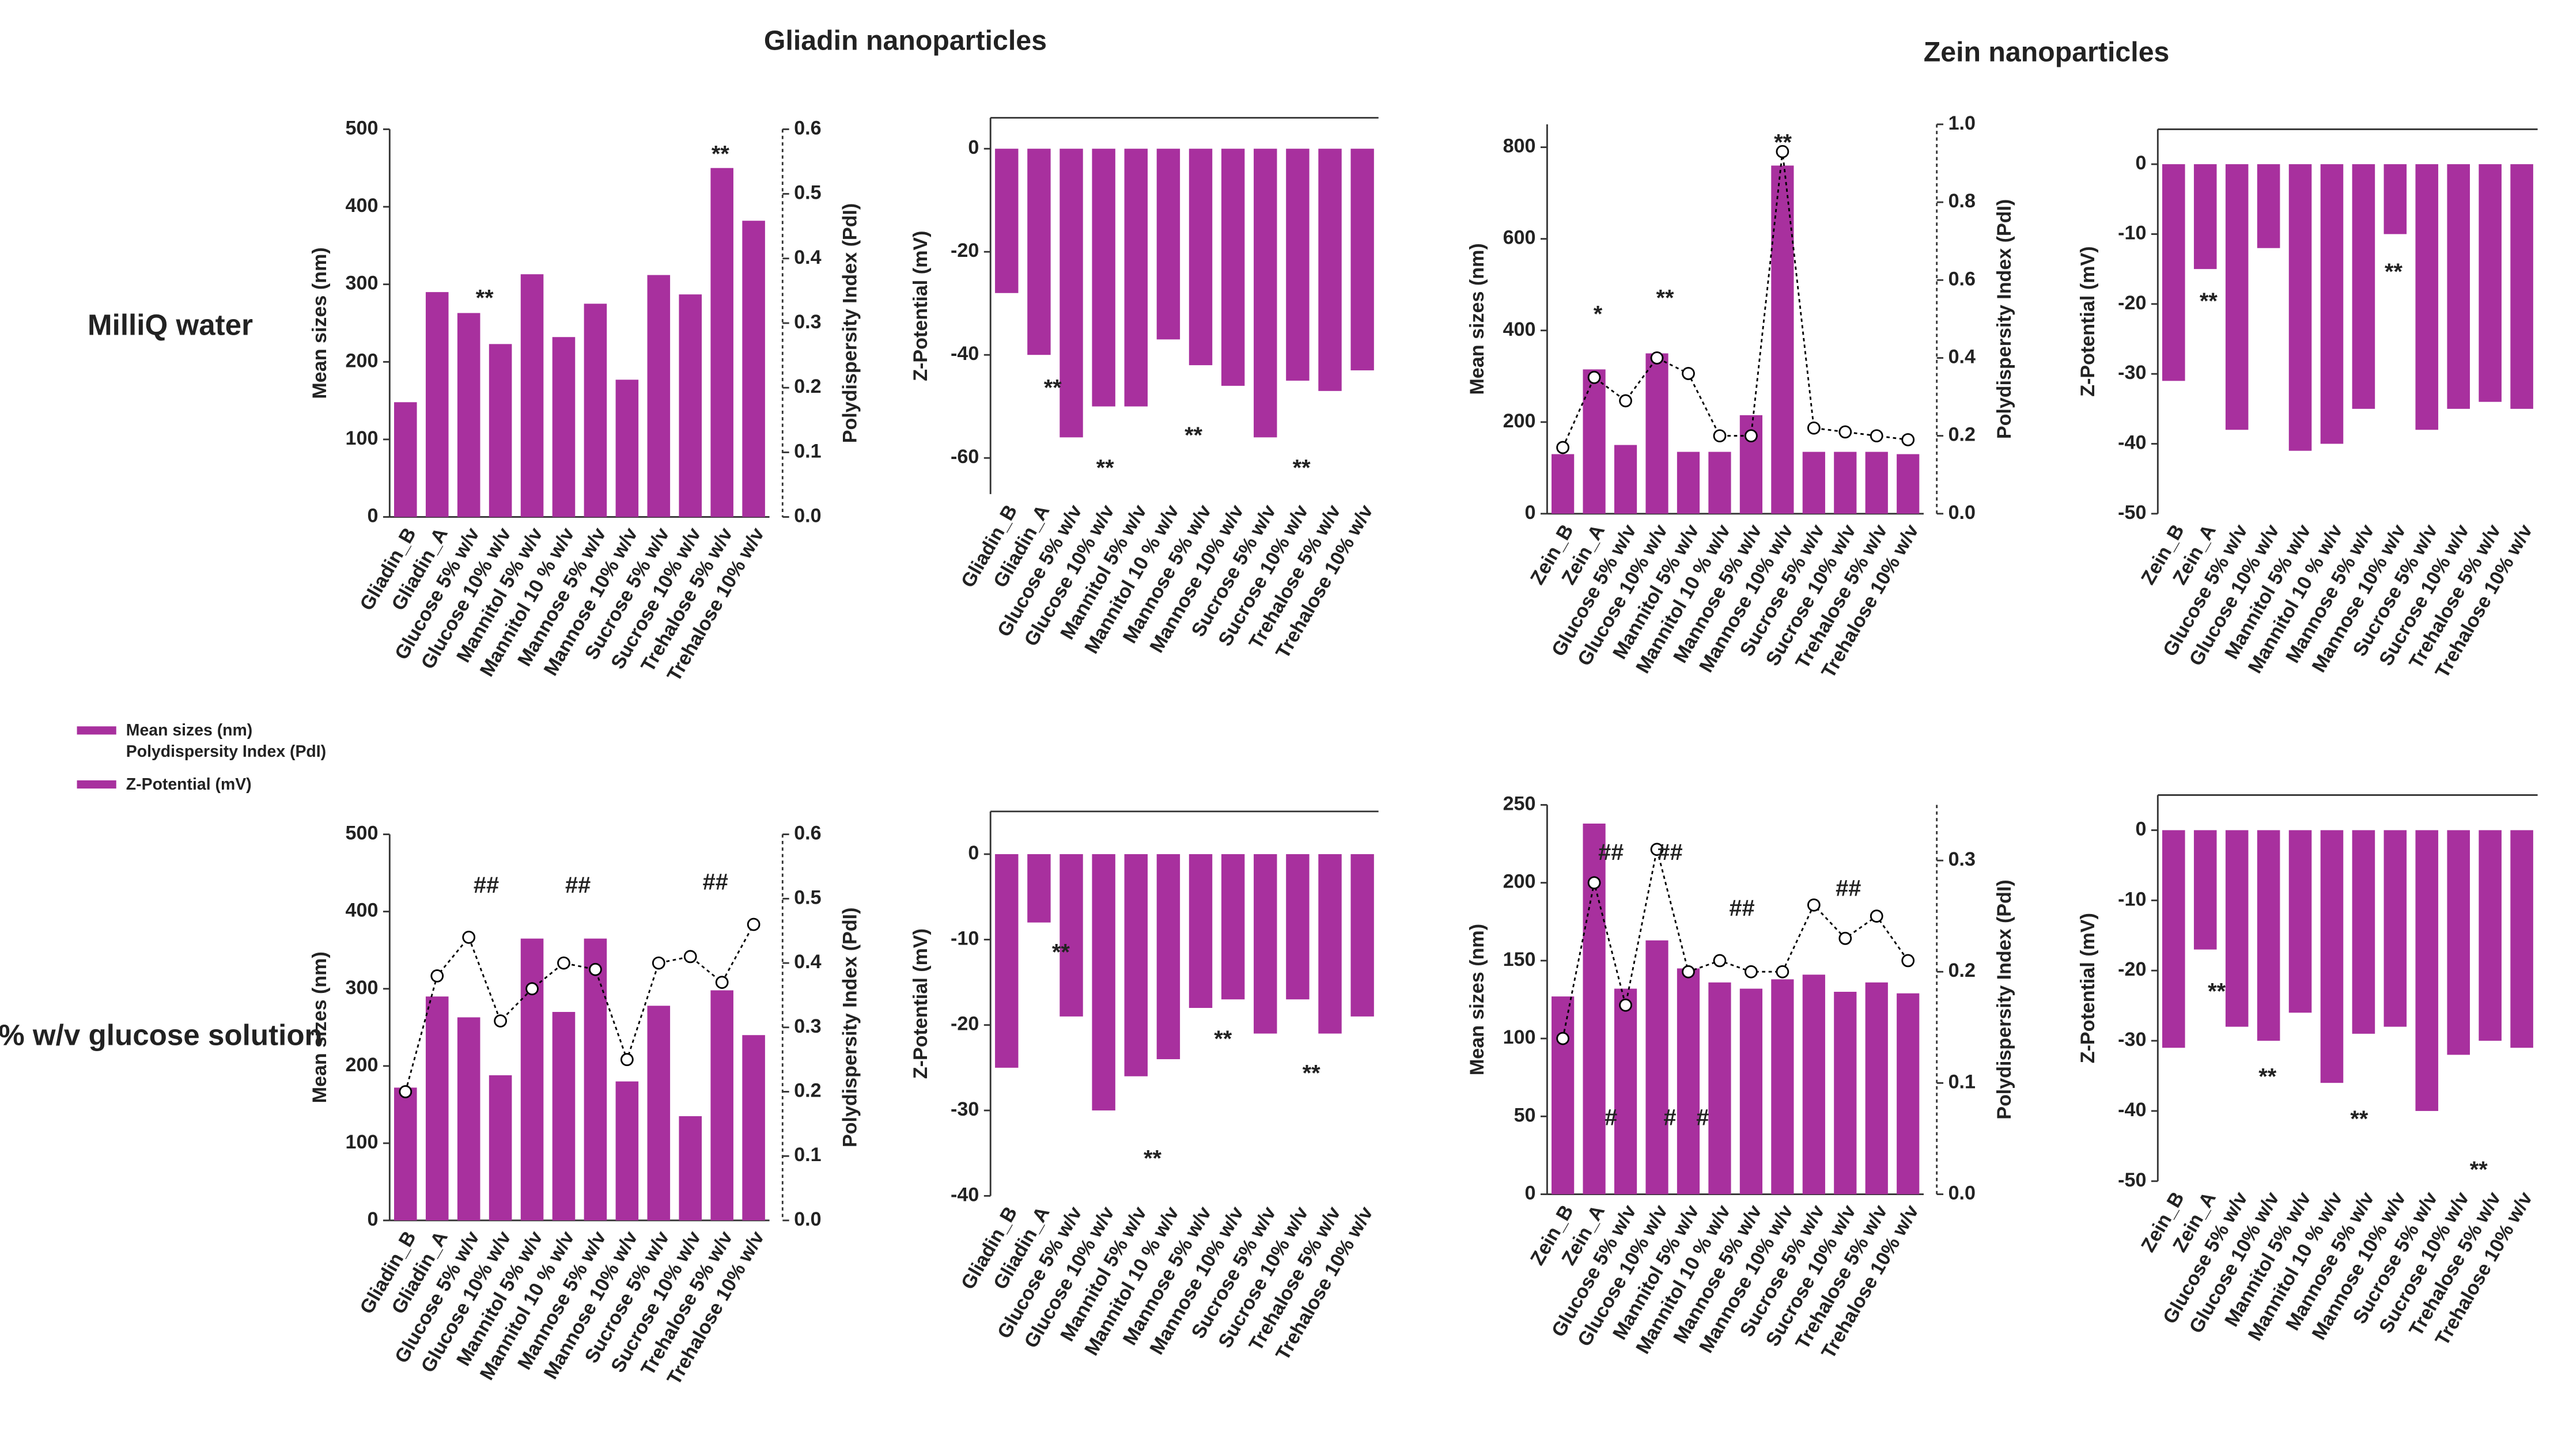  I want to click on y2-tick-label: 0.2, so click(1962, 970).